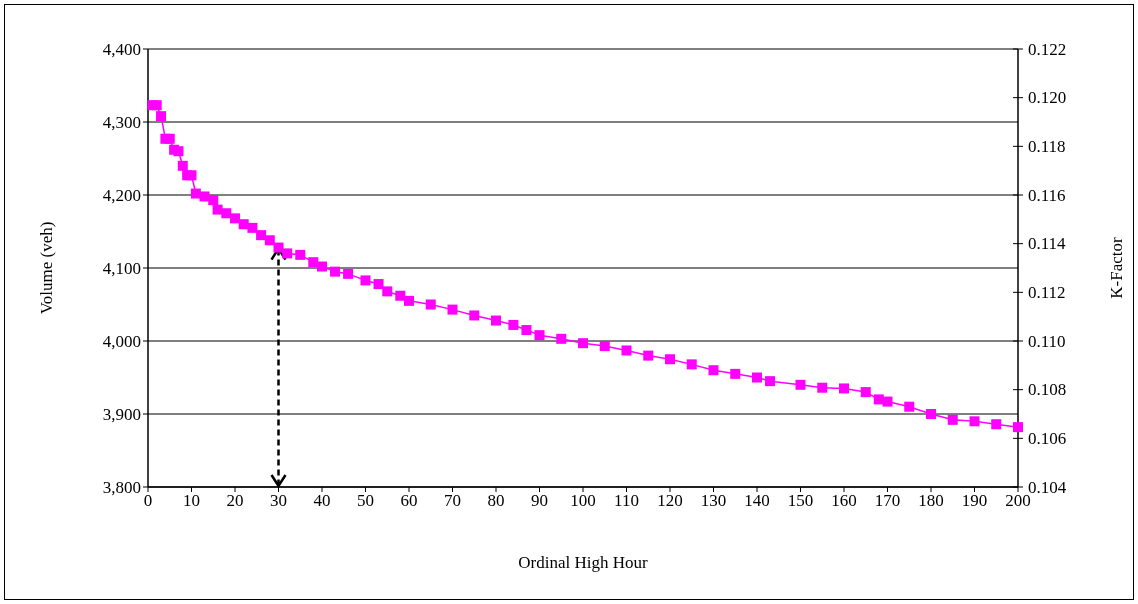 This screenshot has height=604, width=1138. What do you see at coordinates (1047, 438) in the screenshot?
I see `y2-tick-label: 0.106` at bounding box center [1047, 438].